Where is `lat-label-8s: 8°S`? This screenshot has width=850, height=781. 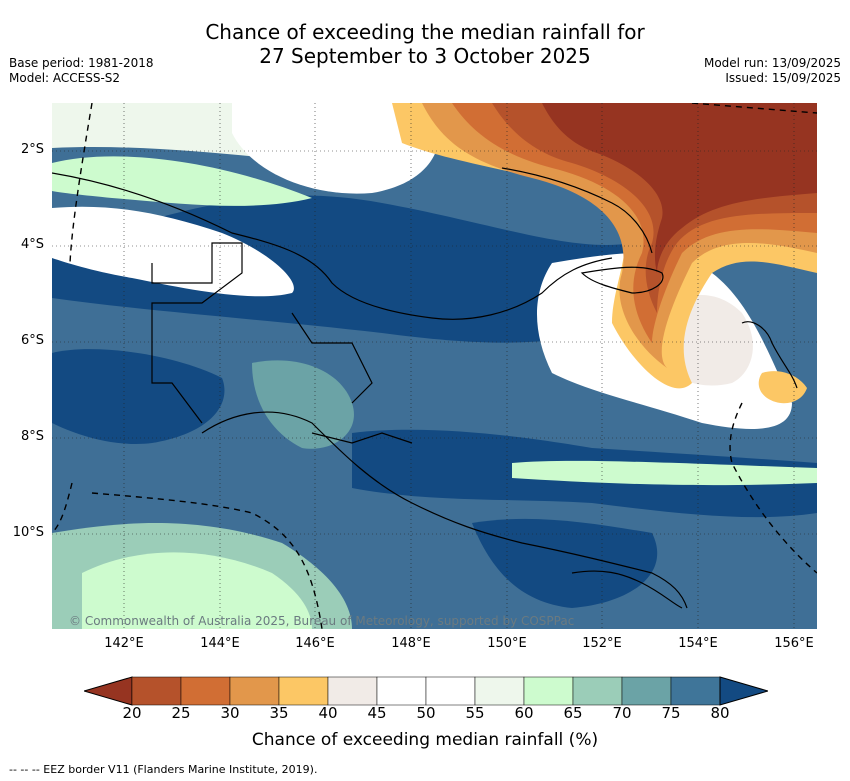 lat-label-8s: 8°S is located at coordinates (32, 436).